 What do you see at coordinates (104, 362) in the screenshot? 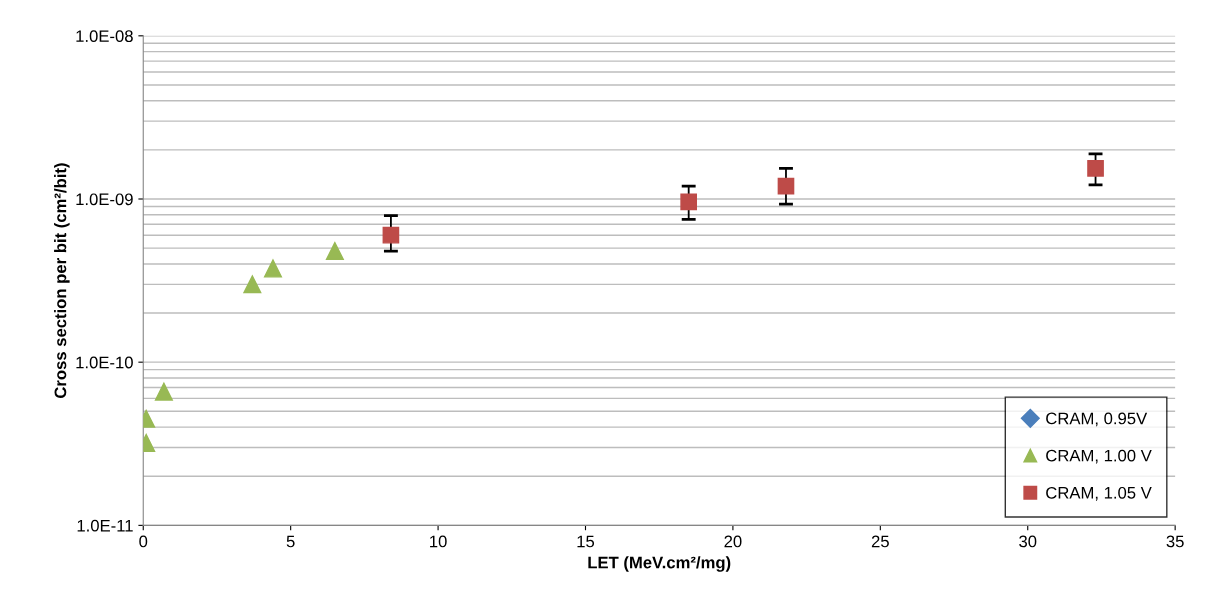
I see `y-tick-label: 1.0E-10` at bounding box center [104, 362].